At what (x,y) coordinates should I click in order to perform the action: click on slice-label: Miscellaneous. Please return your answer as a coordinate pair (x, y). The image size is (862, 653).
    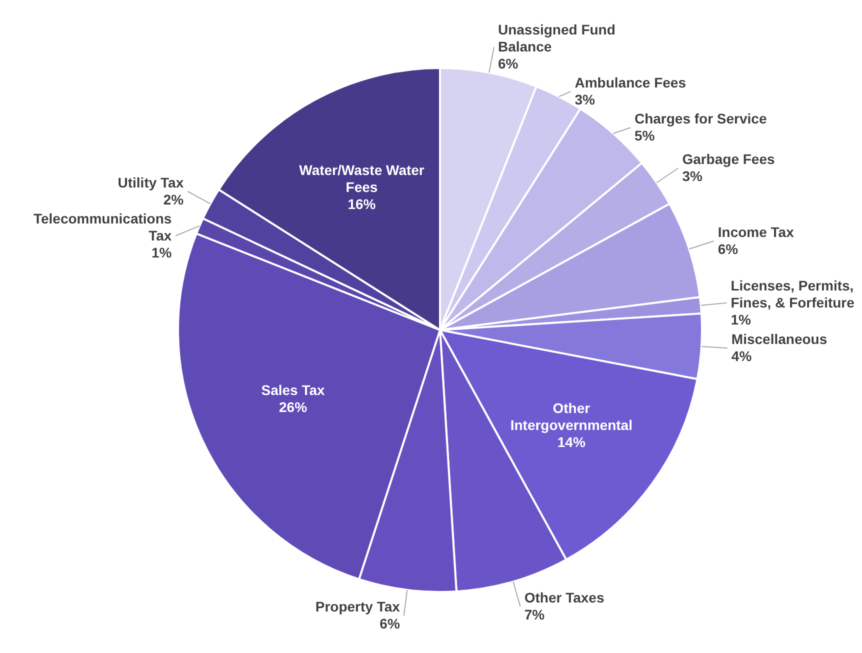
    Looking at the image, I should click on (779, 339).